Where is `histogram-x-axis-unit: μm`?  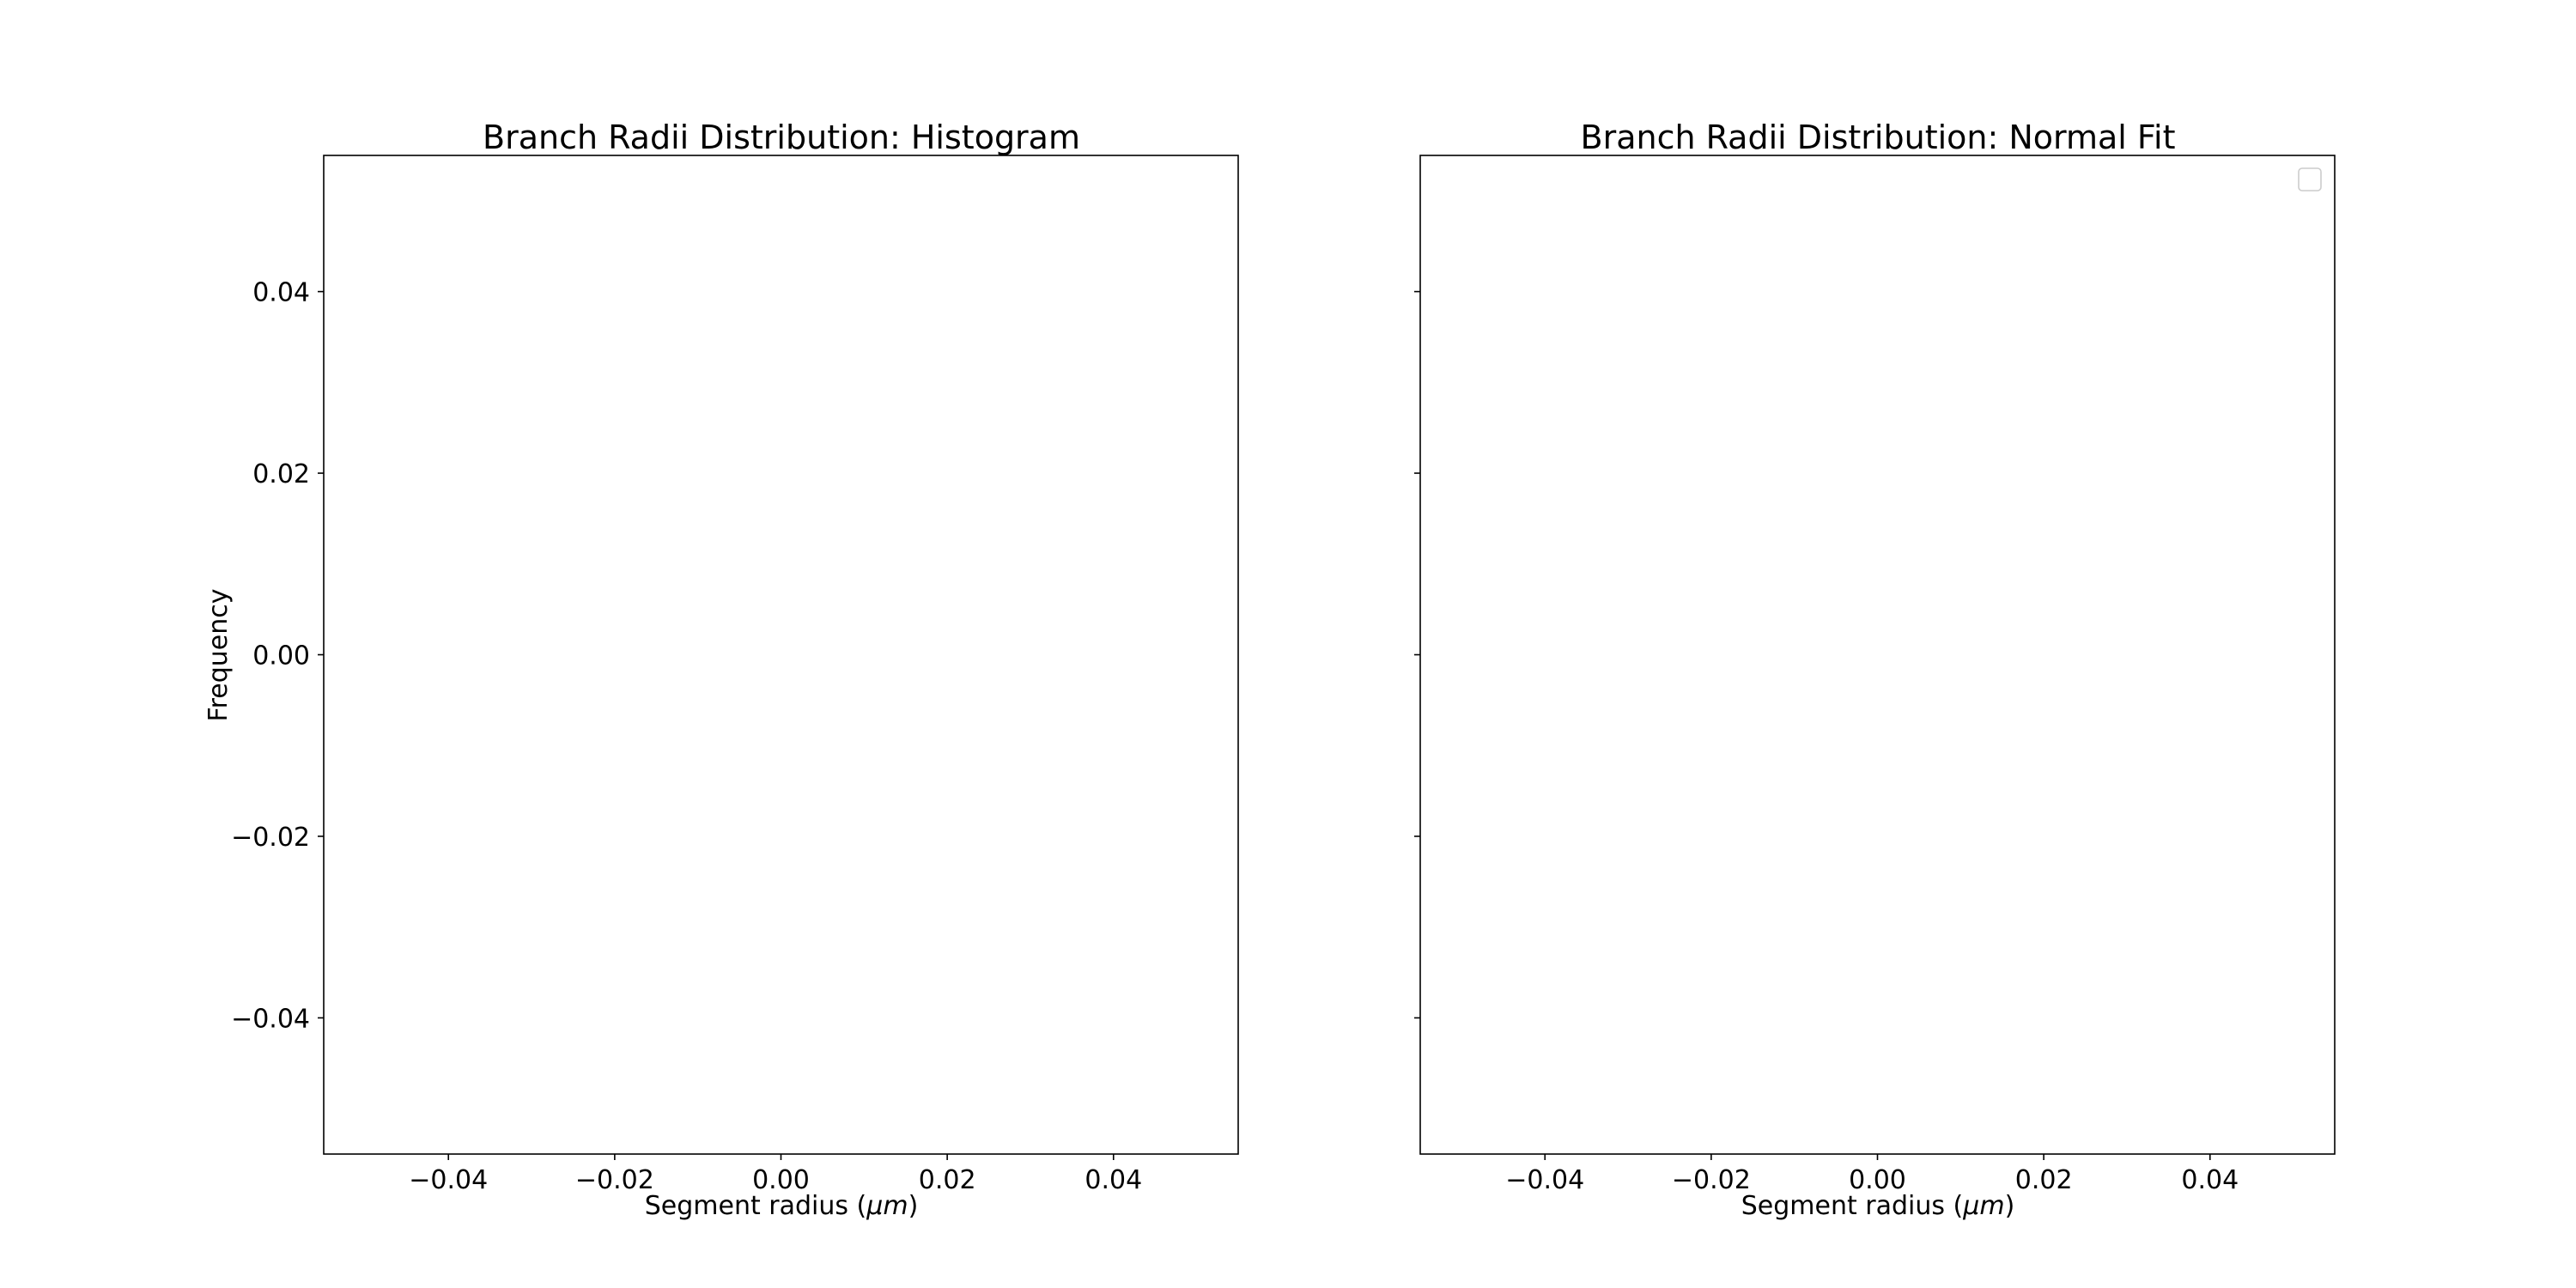 histogram-x-axis-unit: μm is located at coordinates (887, 1206).